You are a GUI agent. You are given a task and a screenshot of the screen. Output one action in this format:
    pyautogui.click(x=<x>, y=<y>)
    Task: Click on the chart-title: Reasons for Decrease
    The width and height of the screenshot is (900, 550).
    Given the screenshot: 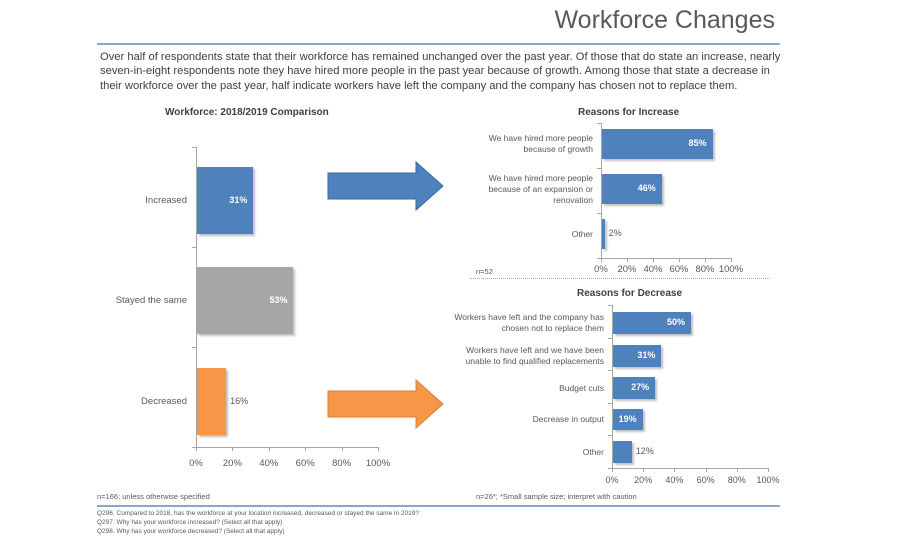 What is the action you would take?
    pyautogui.click(x=630, y=293)
    